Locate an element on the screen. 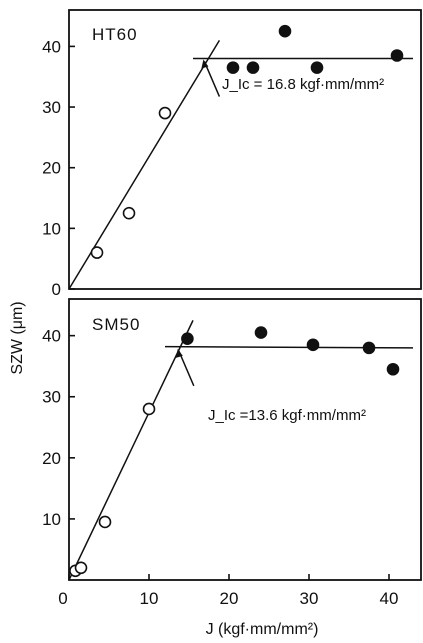 This screenshot has height=643, width=423. sm50-ytick-label: 10 is located at coordinates (51, 519).